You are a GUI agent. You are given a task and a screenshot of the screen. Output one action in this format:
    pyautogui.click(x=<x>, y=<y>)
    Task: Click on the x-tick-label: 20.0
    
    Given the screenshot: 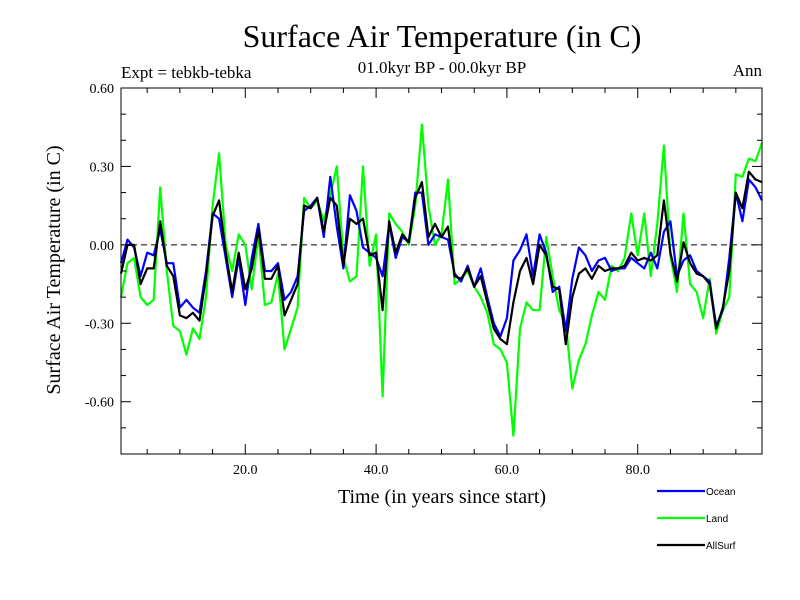 What is the action you would take?
    pyautogui.click(x=245, y=470)
    